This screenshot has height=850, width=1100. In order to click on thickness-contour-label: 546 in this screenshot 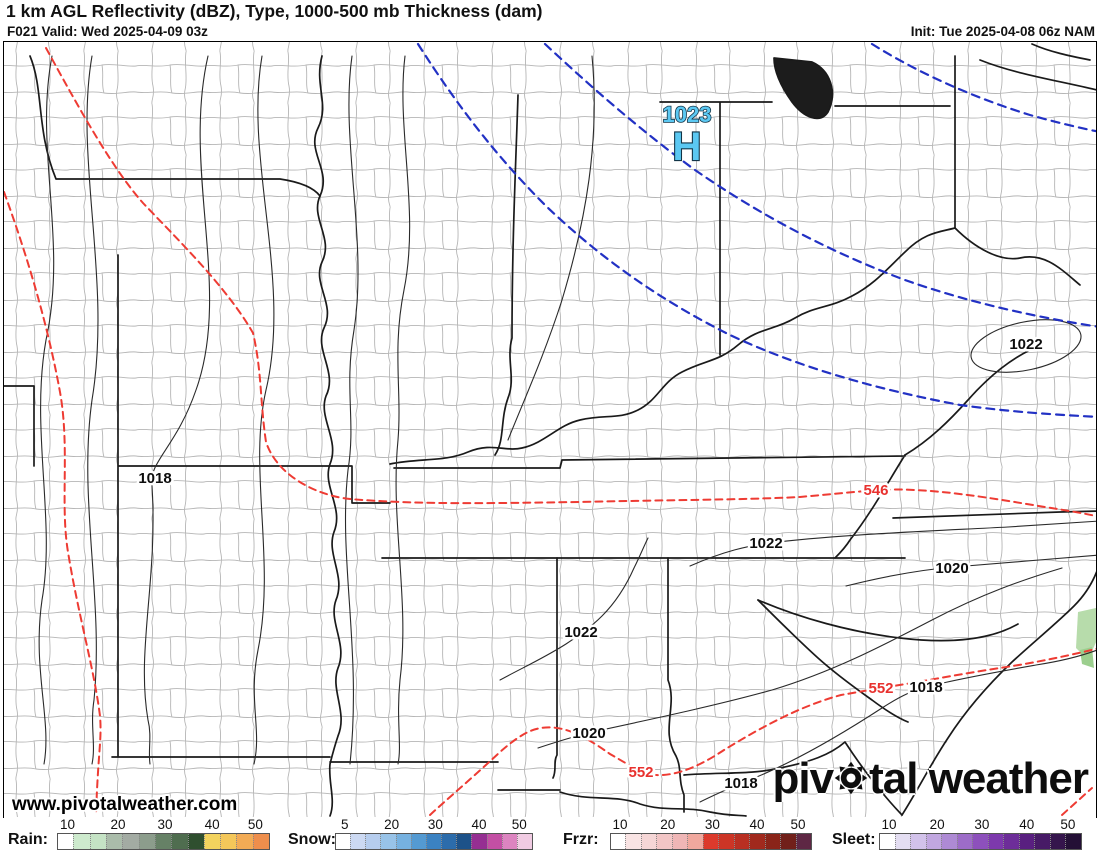, I will do `click(875, 490)`.